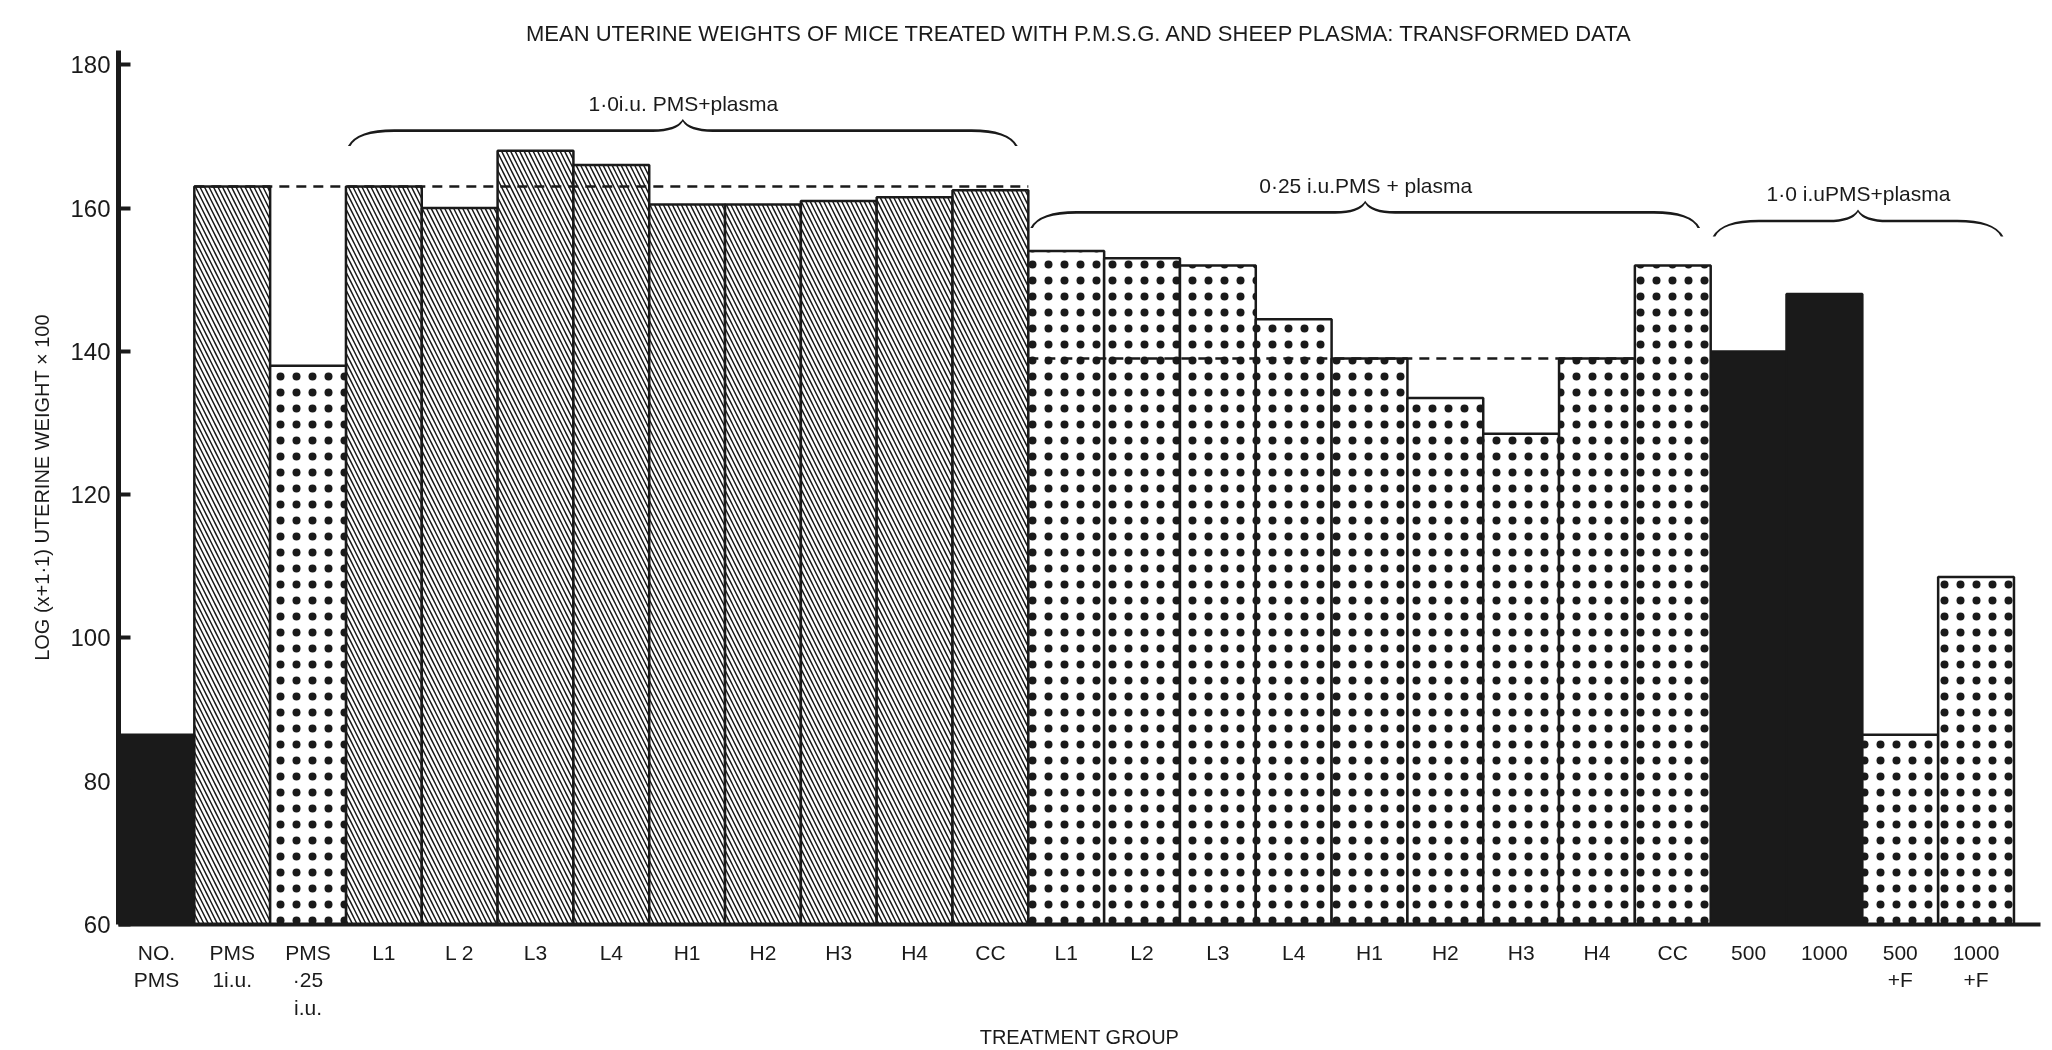 The width and height of the screenshot is (2052, 1050). I want to click on annotation: 1·0i.u. PMS+plasma, so click(683, 103).